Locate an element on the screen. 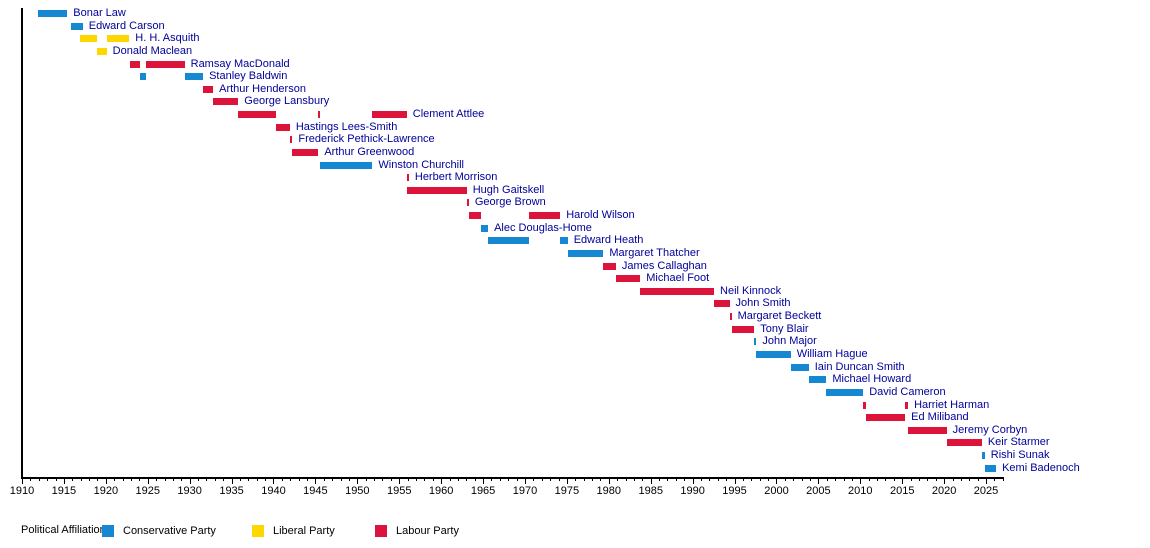  axis-tick-label: 1965 is located at coordinates (483, 491).